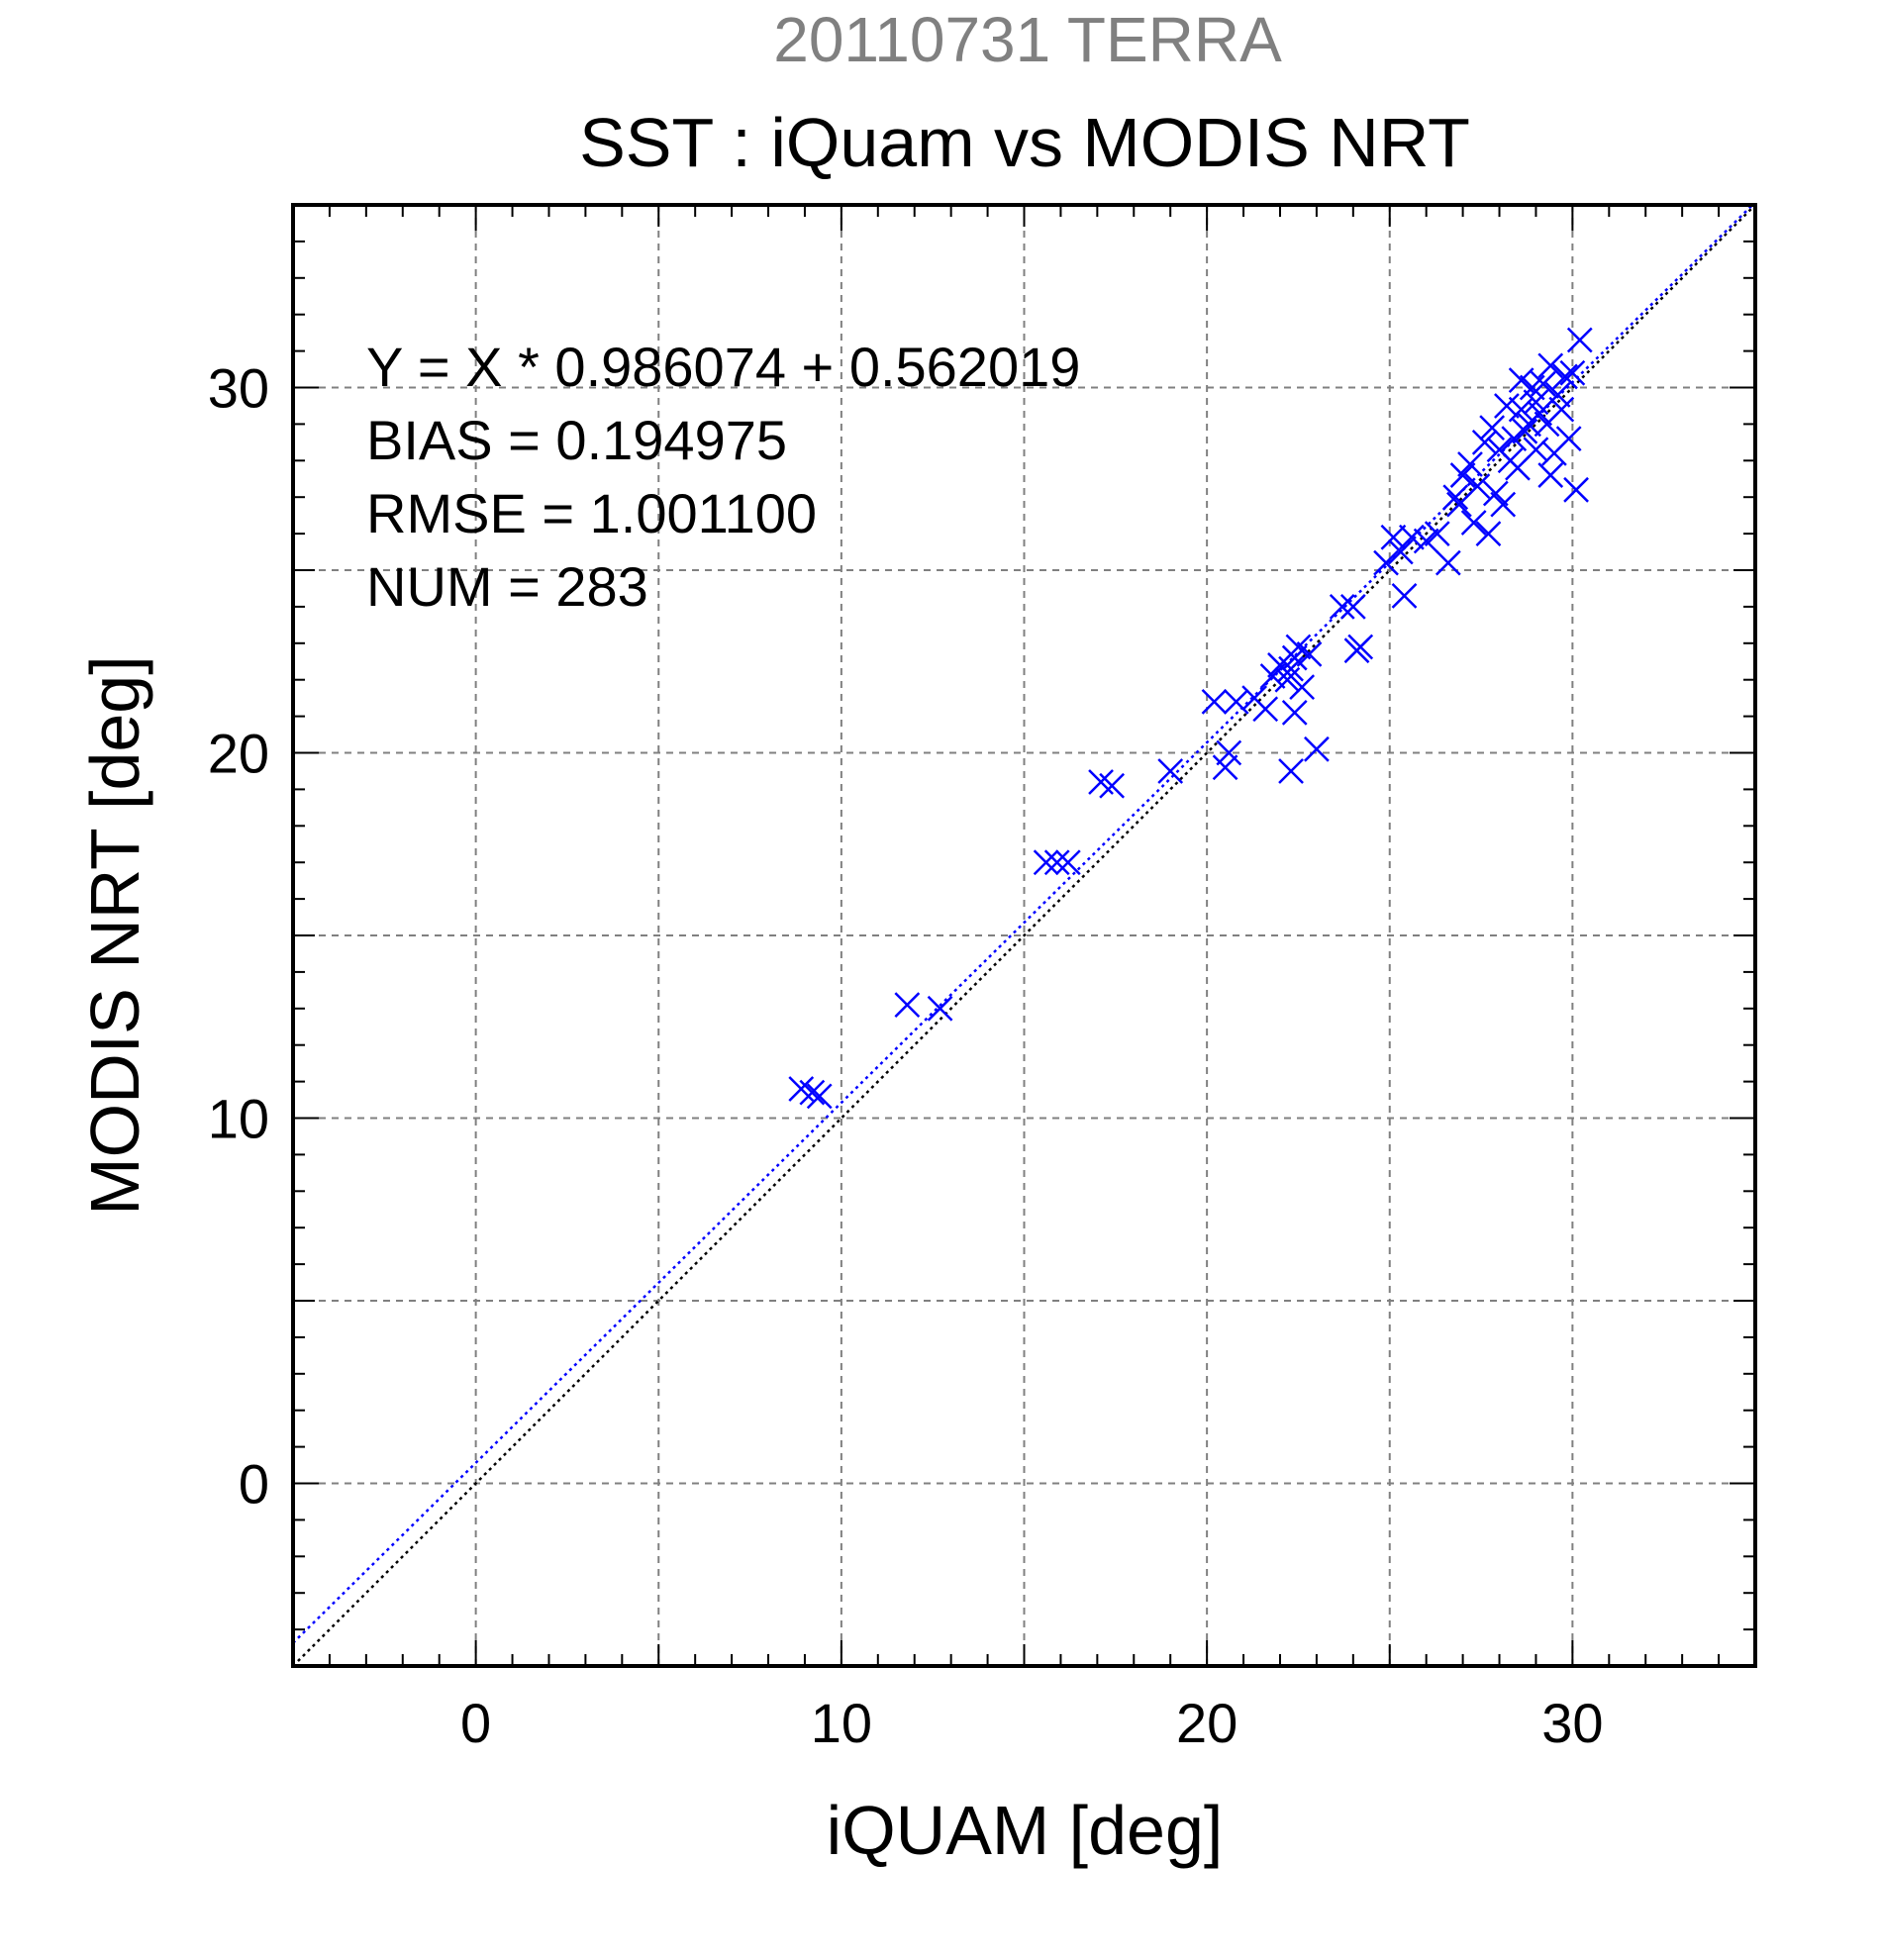  I want to click on y-tick-label: 30, so click(239, 388).